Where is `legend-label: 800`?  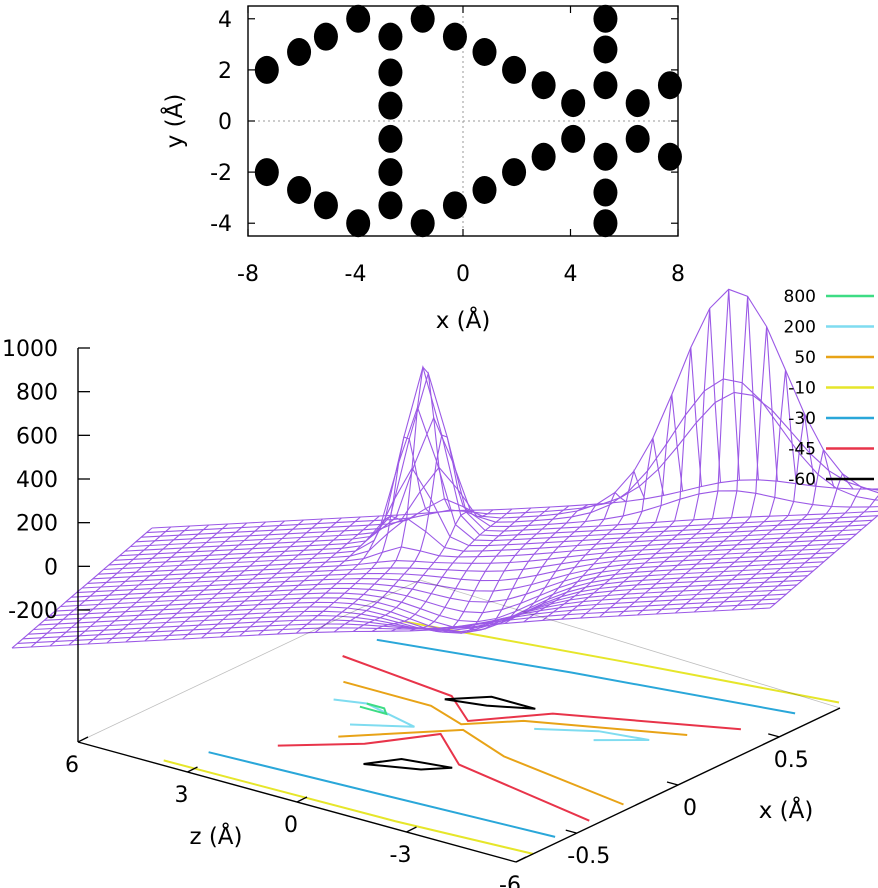
legend-label: 800 is located at coordinates (800, 297).